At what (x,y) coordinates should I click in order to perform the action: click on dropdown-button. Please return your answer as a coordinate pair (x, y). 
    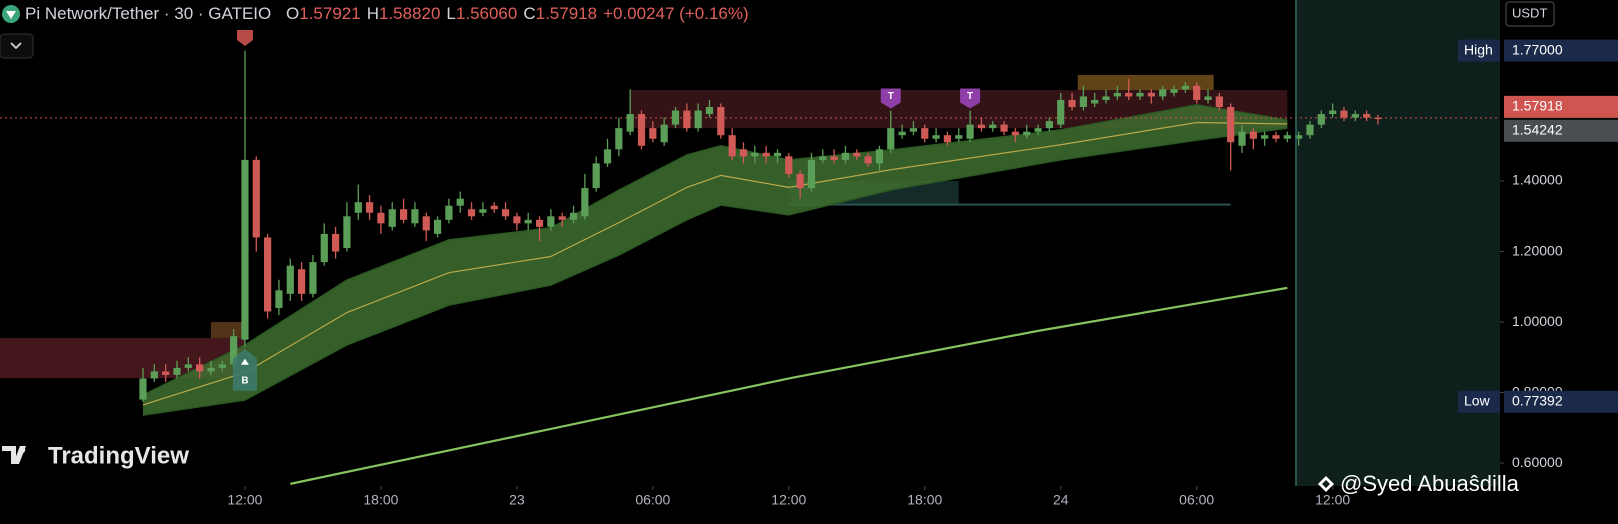
    Looking at the image, I should click on (17, 46).